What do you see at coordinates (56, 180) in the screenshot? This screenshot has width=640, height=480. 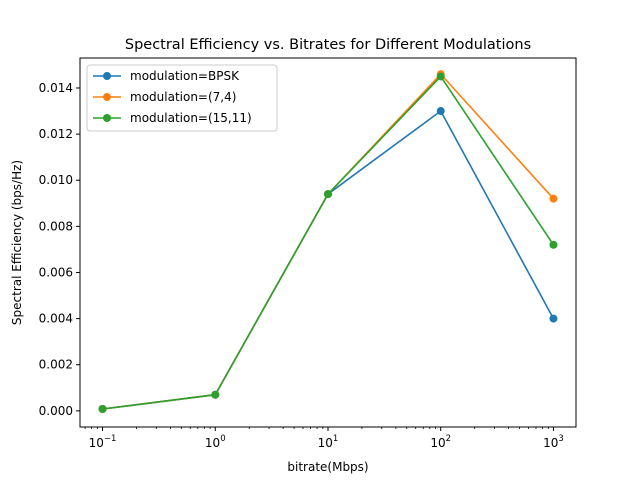 I see `y-tick-label: 0.010` at bounding box center [56, 180].